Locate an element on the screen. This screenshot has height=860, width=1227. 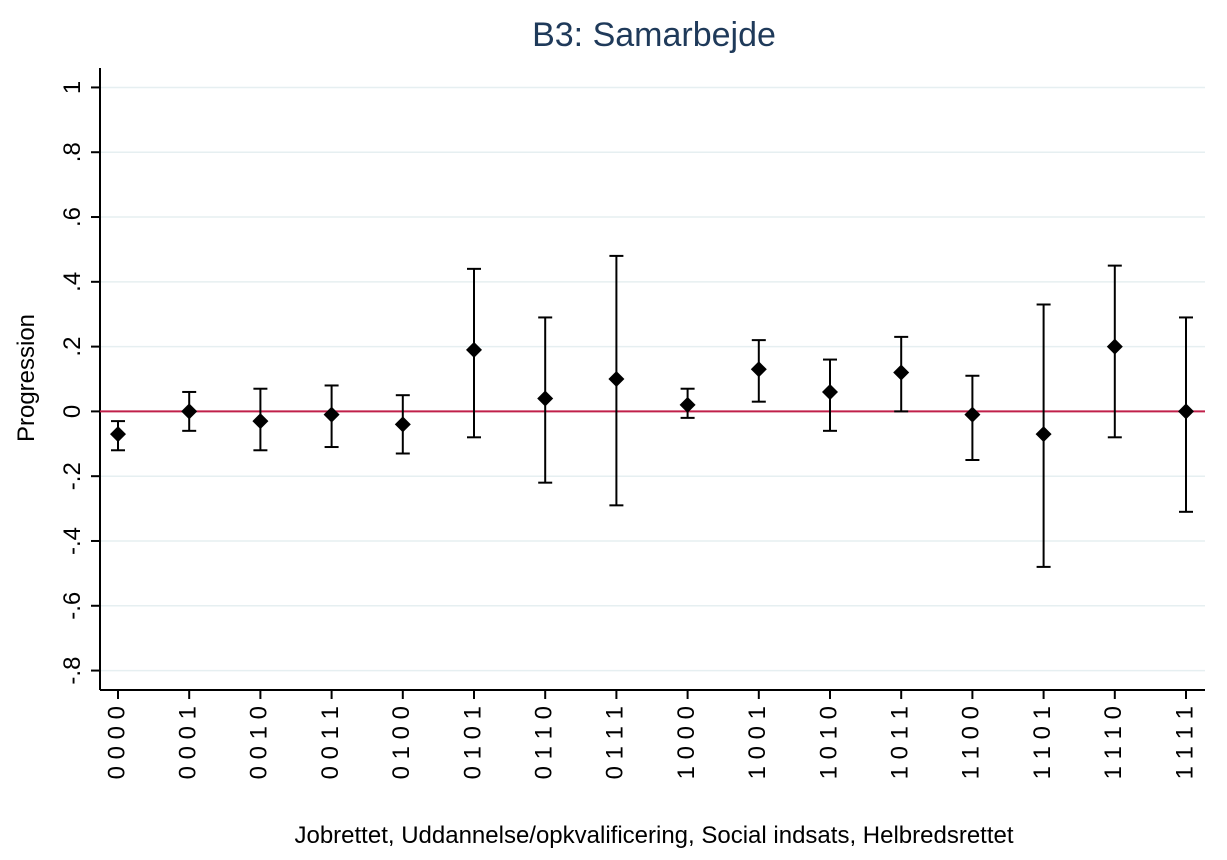
y-tick-label: -.2 is located at coordinates (72, 476).